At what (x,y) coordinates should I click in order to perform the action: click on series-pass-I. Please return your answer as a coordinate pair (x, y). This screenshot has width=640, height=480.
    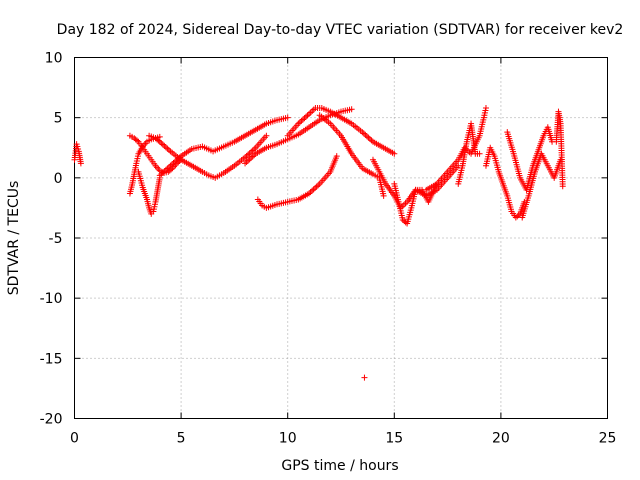
    Looking at the image, I should click on (341, 131).